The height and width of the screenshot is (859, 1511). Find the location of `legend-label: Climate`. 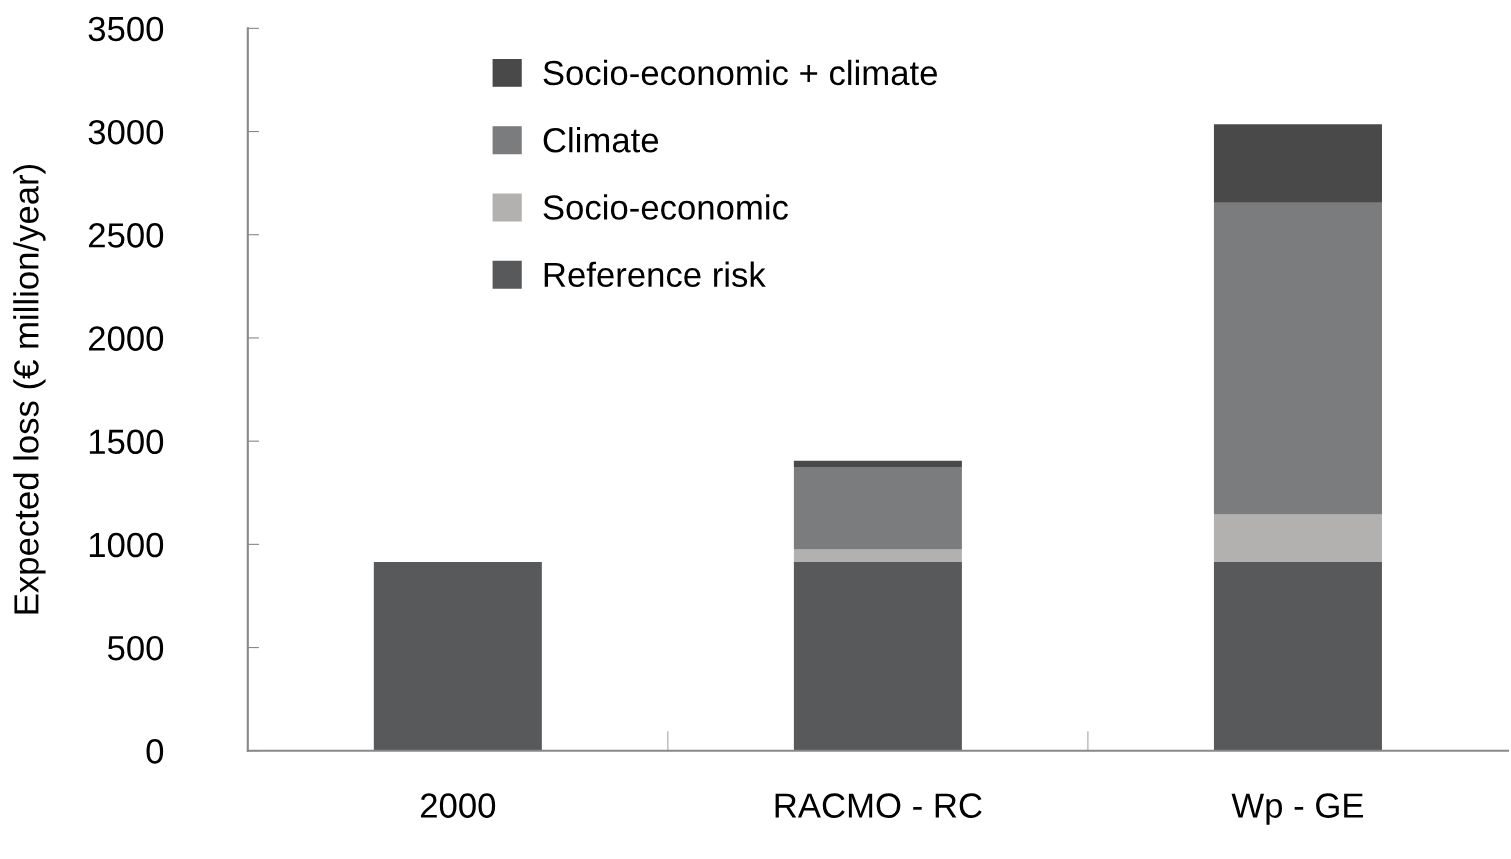

legend-label: Climate is located at coordinates (601, 140).